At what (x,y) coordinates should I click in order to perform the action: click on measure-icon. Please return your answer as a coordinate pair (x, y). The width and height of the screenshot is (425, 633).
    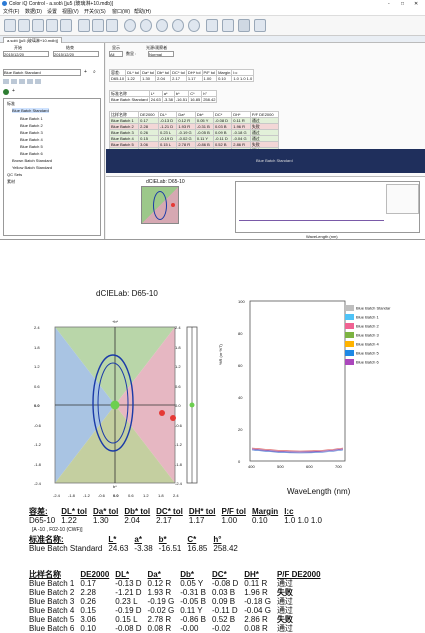
    Looking at the image, I should click on (130, 25).